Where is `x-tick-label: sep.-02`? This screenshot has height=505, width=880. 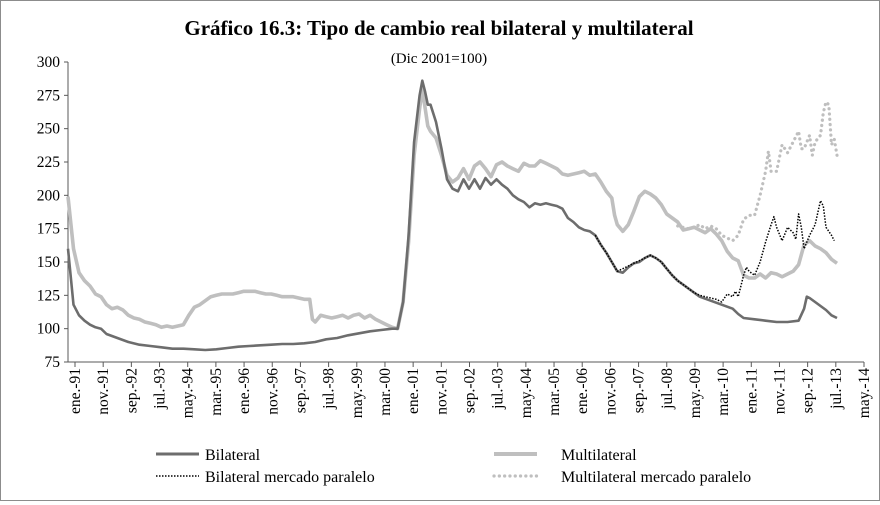
x-tick-label: sep.-02 is located at coordinates (470, 390).